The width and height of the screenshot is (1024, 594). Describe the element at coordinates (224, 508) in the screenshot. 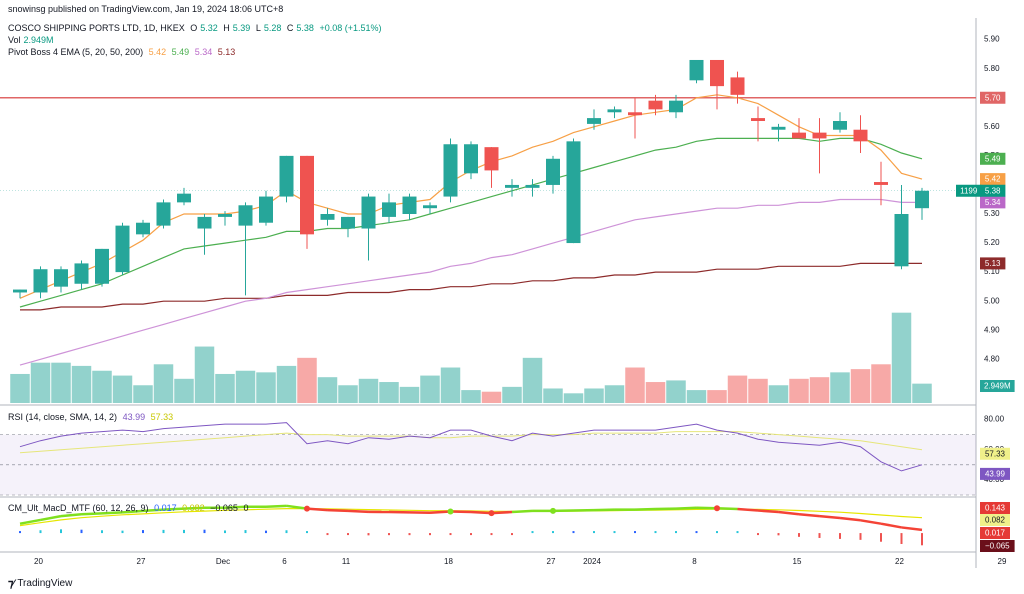

I see `macd-hist-value: −0.065` at that location.